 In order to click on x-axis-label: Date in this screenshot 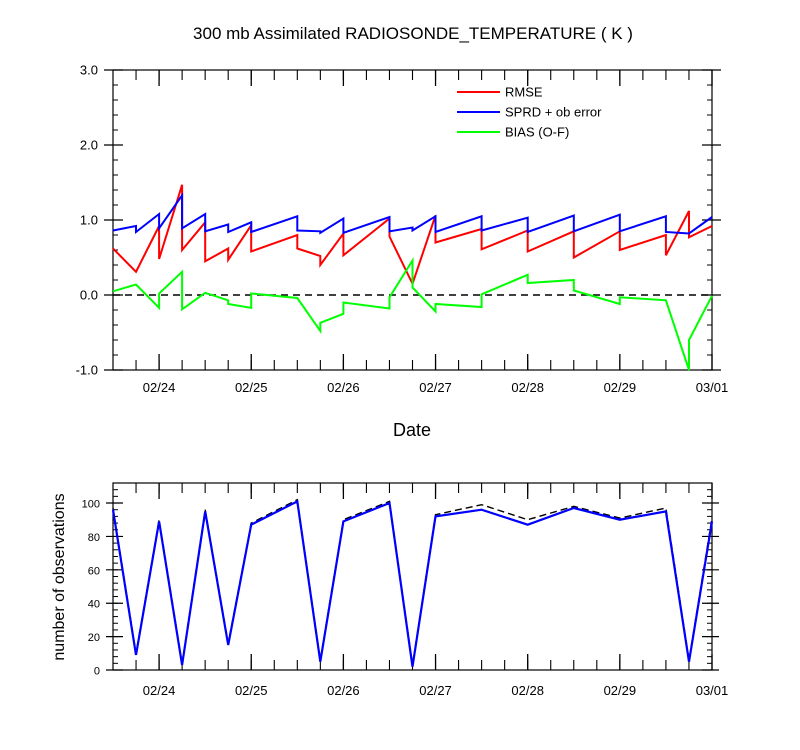, I will do `click(412, 430)`.